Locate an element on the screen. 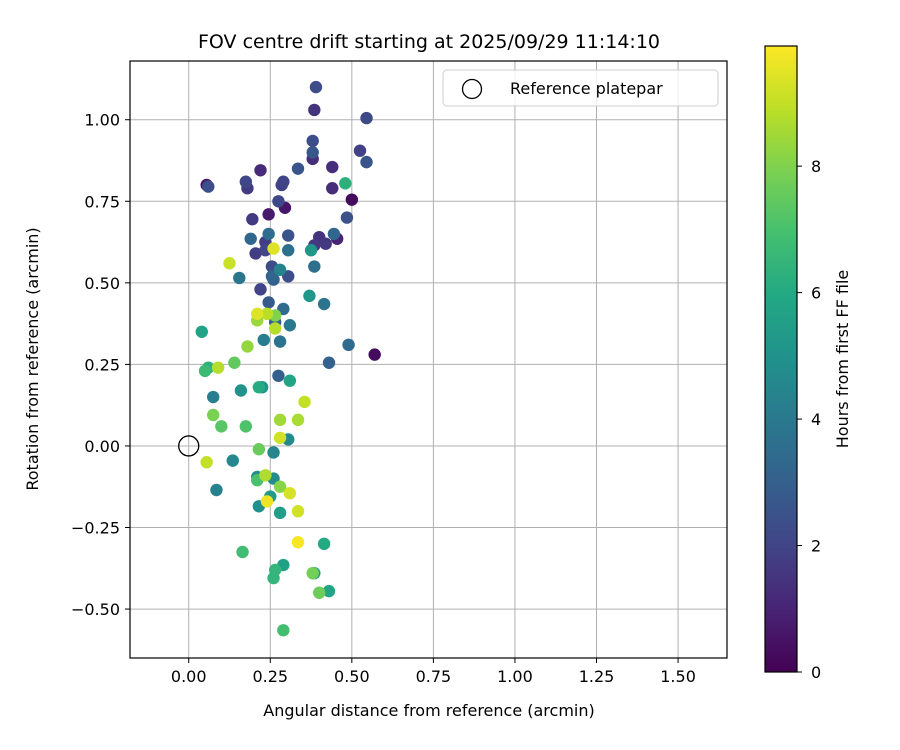 This screenshot has height=750, width=900. x-axis-ticks: 0.00 0.25 0.50 0.75 1.00 1.25 1.50 is located at coordinates (433, 672).